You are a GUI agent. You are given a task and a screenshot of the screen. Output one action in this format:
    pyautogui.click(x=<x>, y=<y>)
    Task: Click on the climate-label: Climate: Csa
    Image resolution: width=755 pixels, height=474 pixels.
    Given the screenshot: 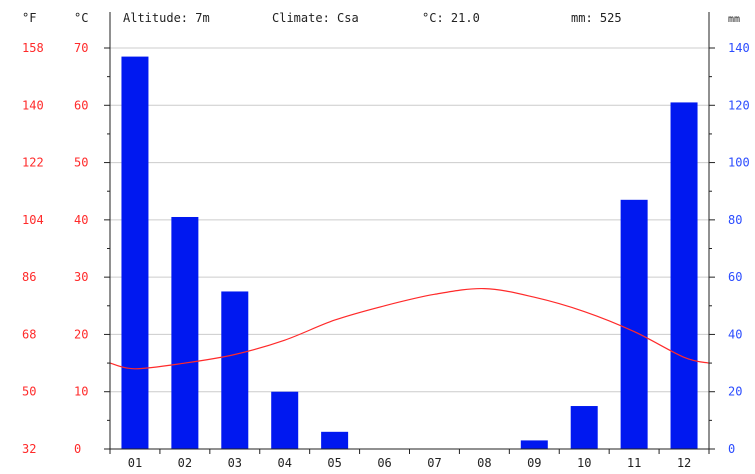 What is the action you would take?
    pyautogui.click(x=315, y=18)
    